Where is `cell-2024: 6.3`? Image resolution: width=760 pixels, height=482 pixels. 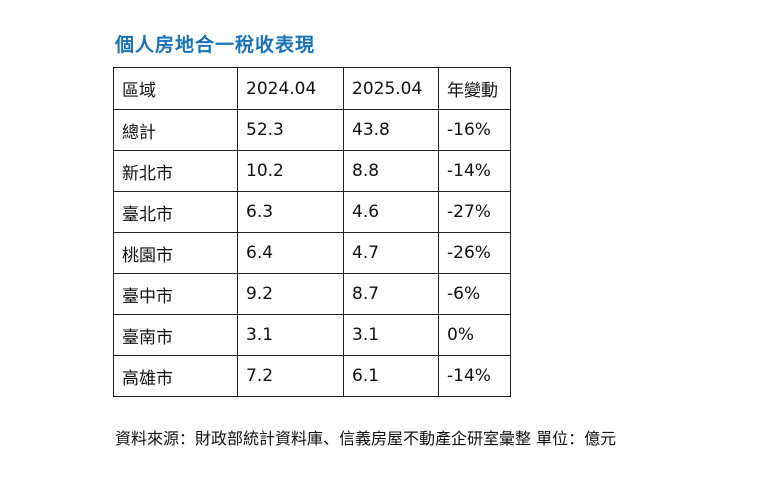
cell-2024: 6.3 is located at coordinates (290, 212).